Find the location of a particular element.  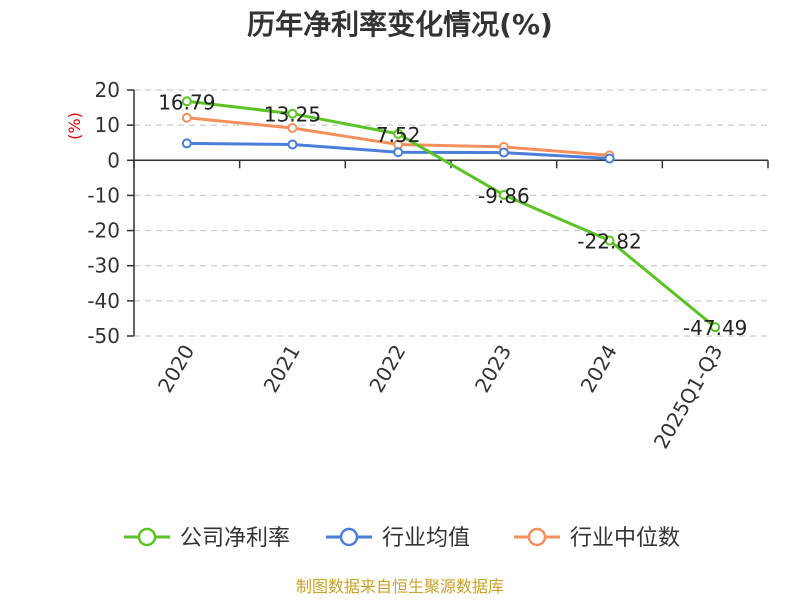

y-tick-label: -50 is located at coordinates (103, 336).